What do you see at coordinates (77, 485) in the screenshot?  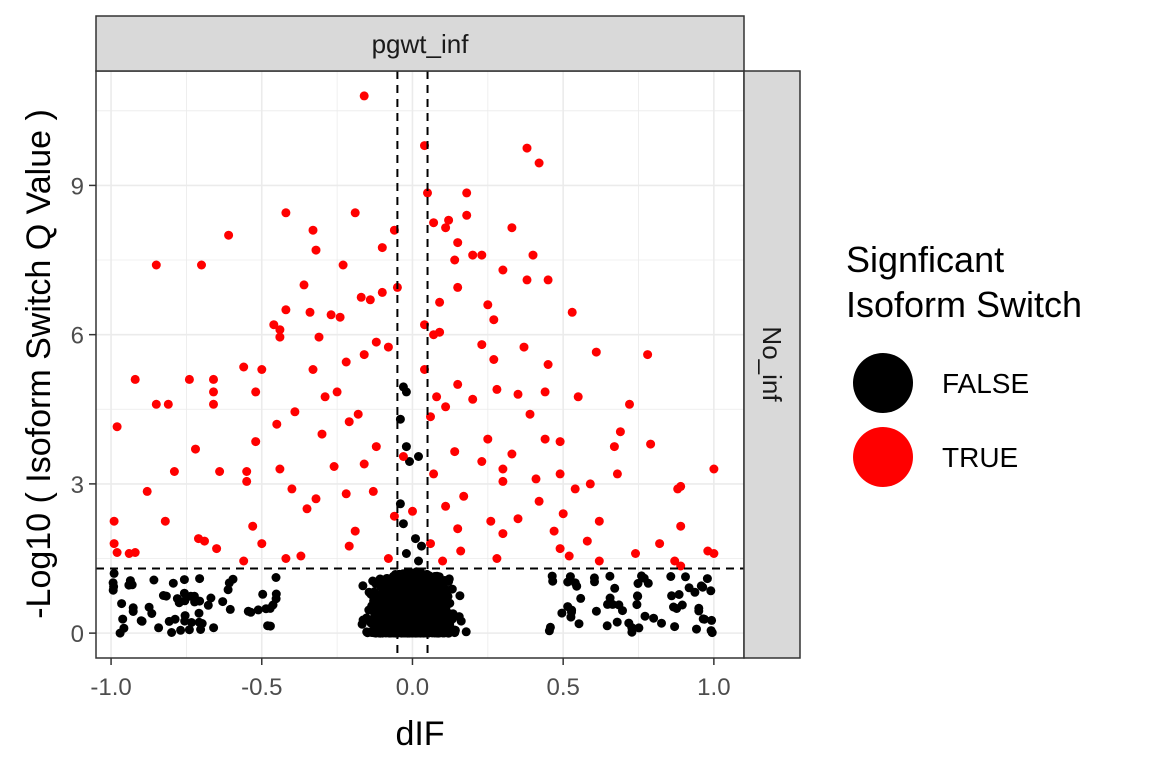 I see `y-tick-label: 3` at bounding box center [77, 485].